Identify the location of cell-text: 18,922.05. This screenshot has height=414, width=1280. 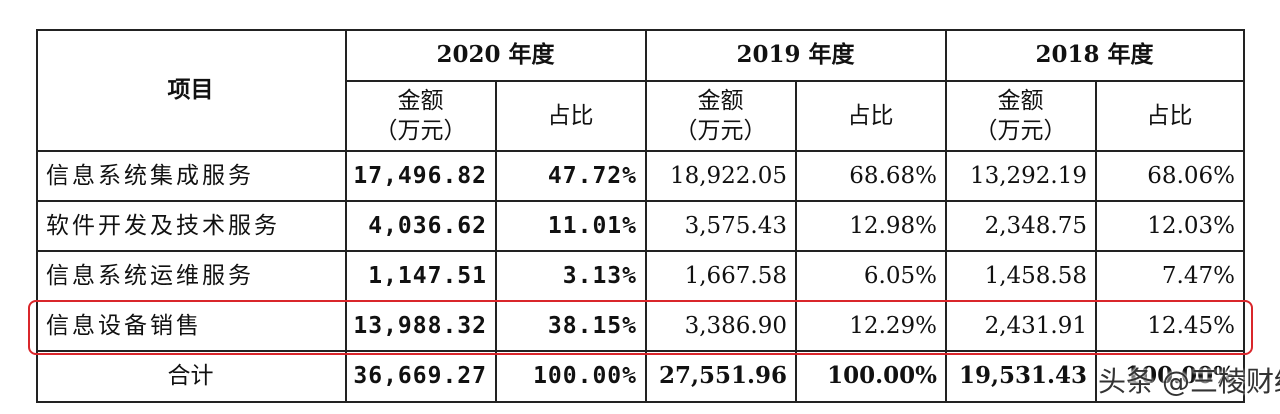
(728, 175).